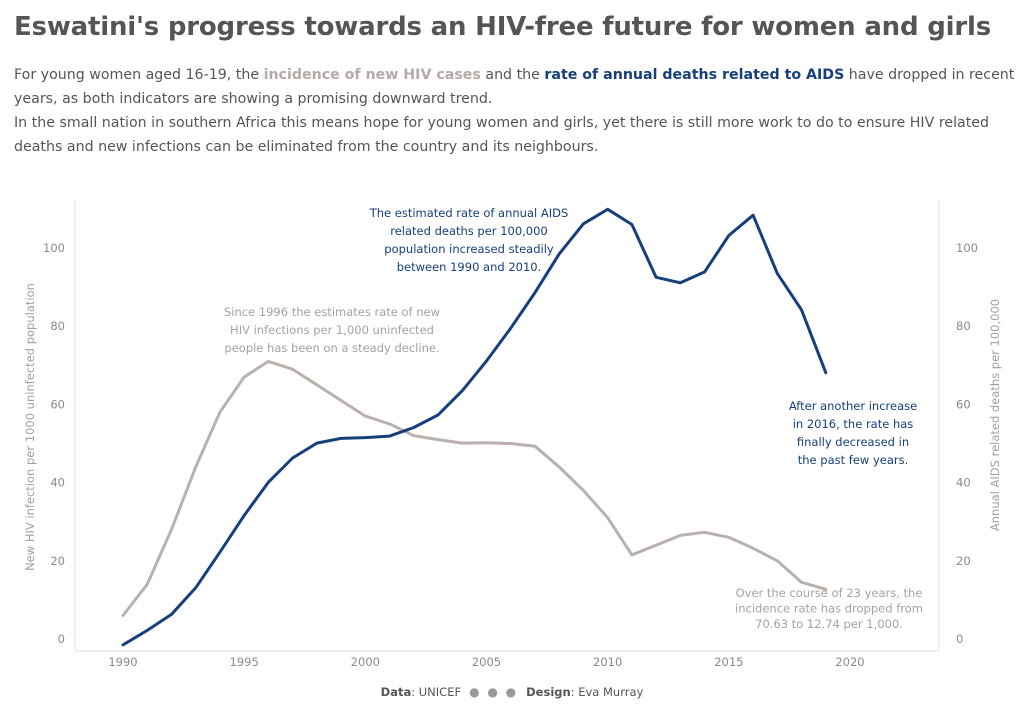  Describe the element at coordinates (57, 561) in the screenshot. I see `left-y-tick-label: 20` at that location.